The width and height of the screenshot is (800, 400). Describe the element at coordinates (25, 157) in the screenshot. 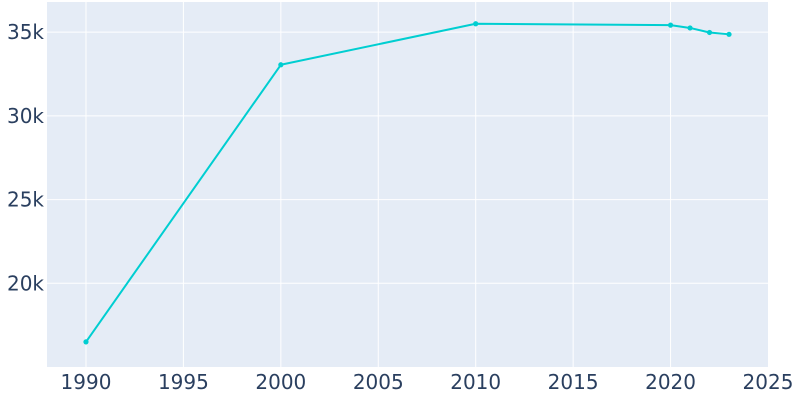

I see `y-axis-tick-labels: 20k 25k 30k 35k` at that location.